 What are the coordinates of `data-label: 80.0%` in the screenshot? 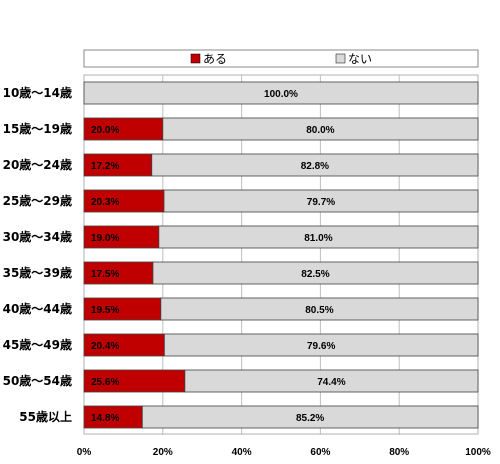 It's located at (320, 130).